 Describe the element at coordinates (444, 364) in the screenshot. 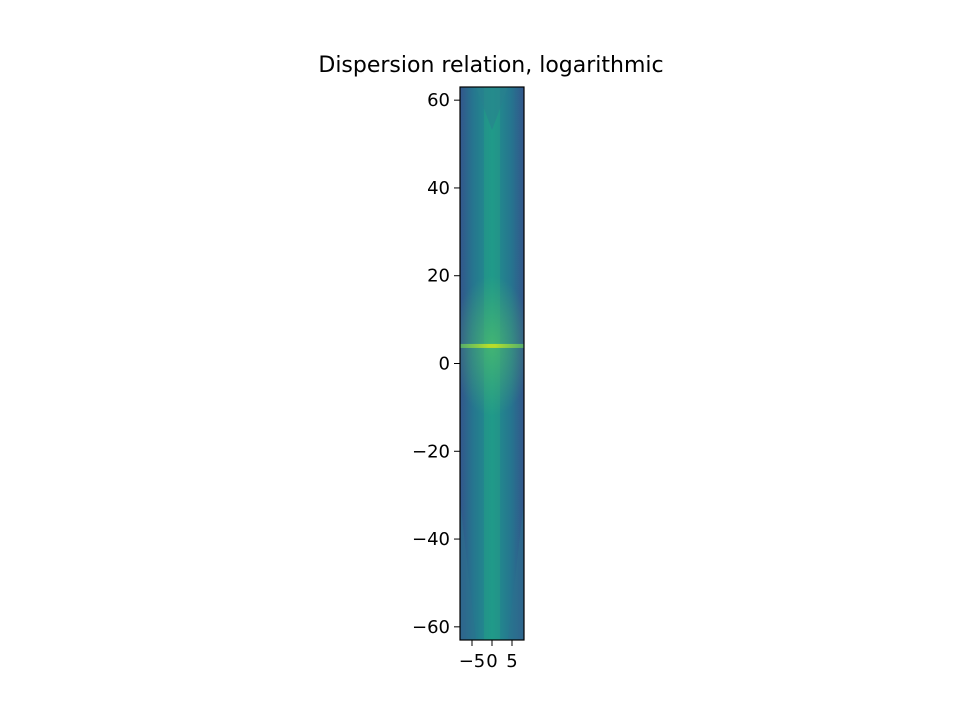

I see `y-tick-label: 0` at that location.